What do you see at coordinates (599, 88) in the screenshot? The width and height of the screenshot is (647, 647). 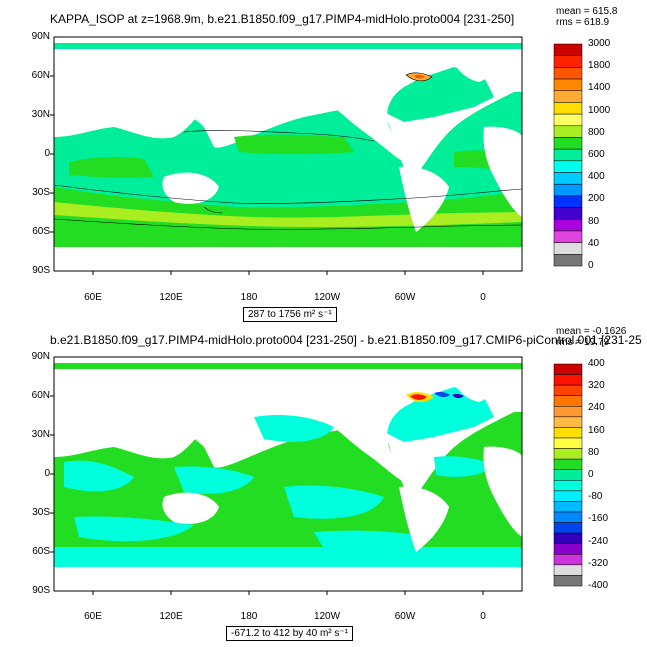 I see `top-colorbar-label: 1400` at bounding box center [599, 88].